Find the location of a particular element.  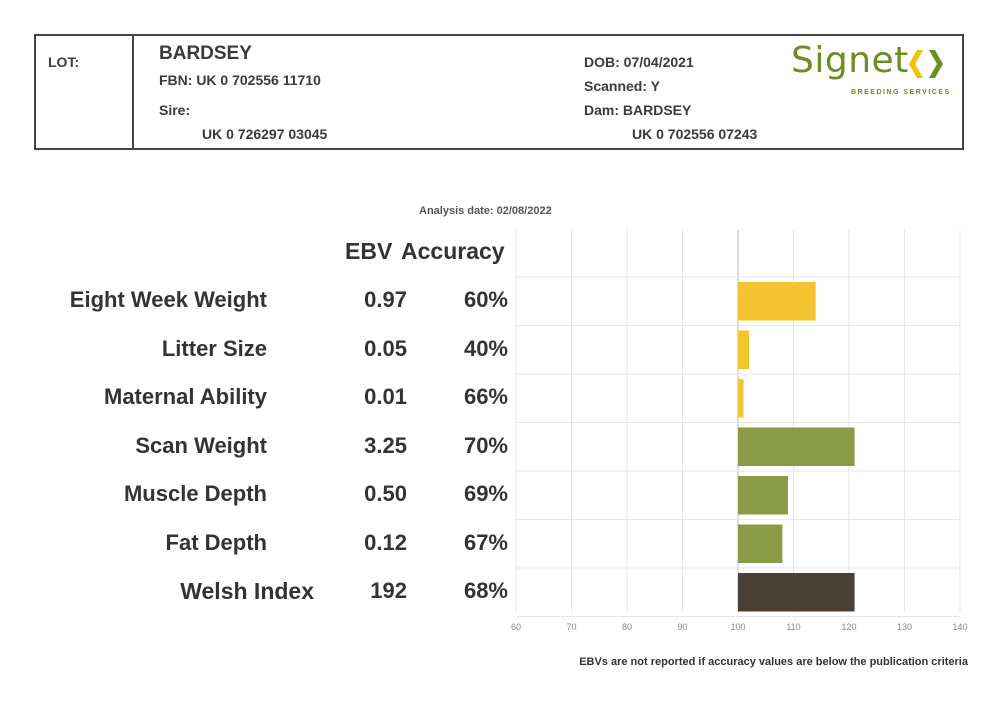

bar-scan-weight is located at coordinates (796, 446).